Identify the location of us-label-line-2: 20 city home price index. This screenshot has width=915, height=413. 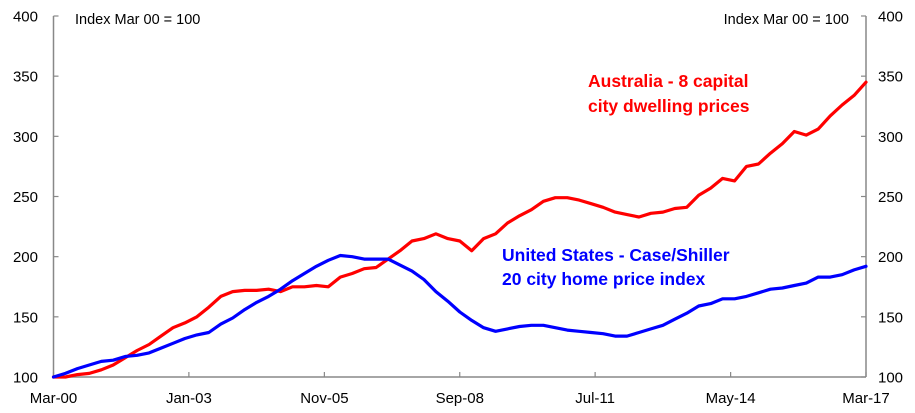
(604, 279).